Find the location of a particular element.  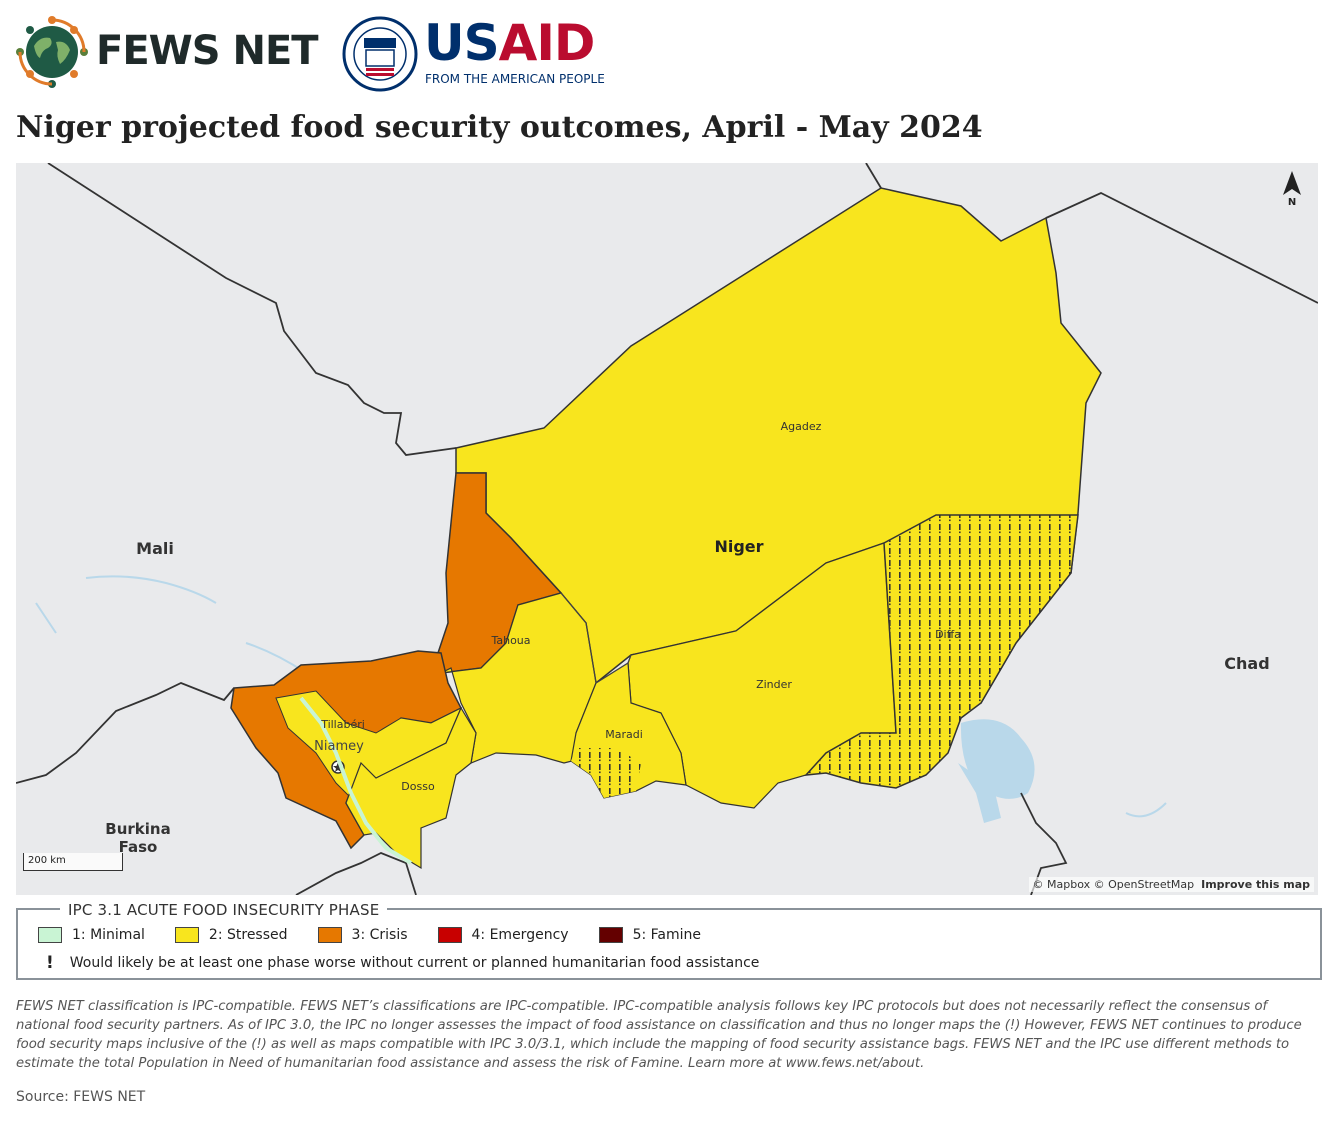

north-label: N is located at coordinates (1292, 202).